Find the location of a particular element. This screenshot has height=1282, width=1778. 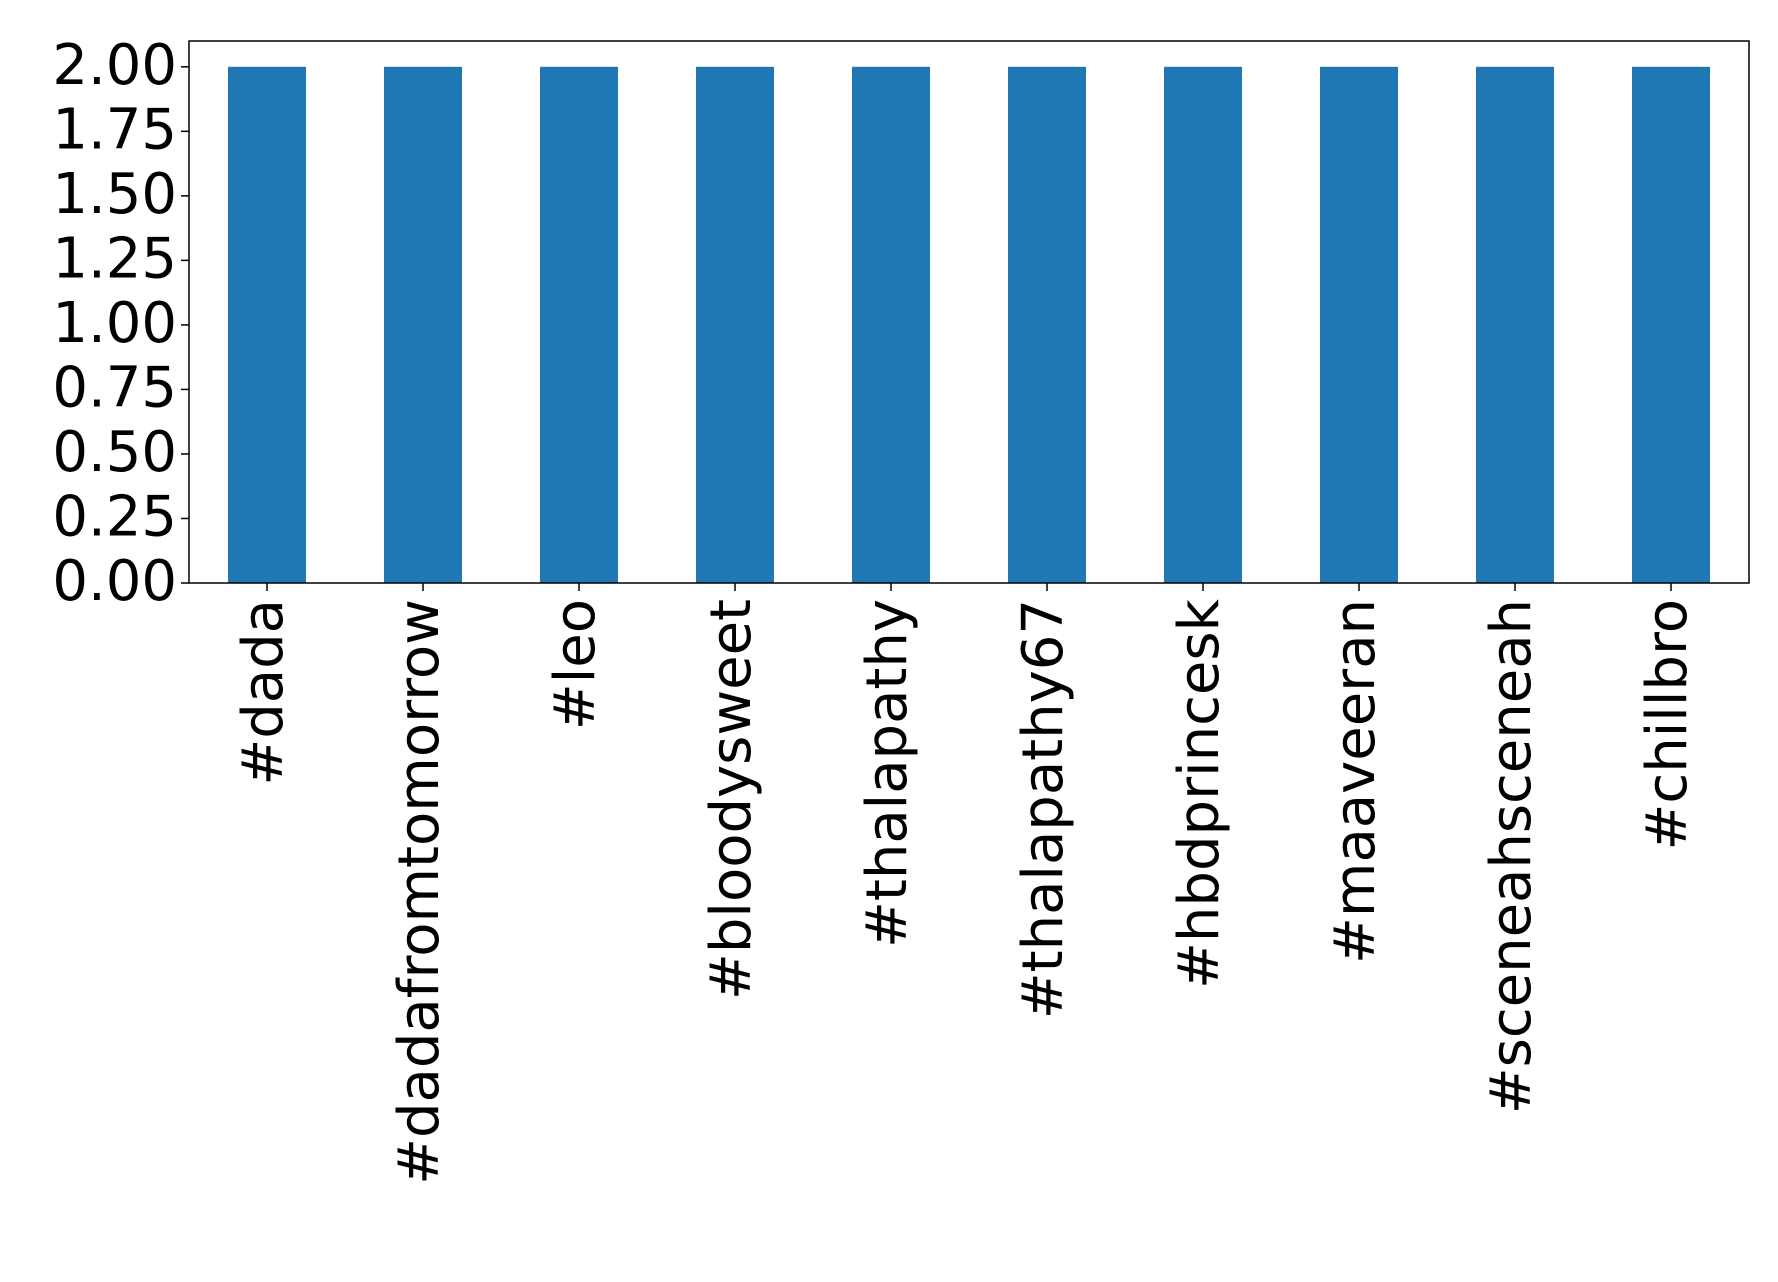

x-tick-label: #thalapathy67 is located at coordinates (1043, 809).